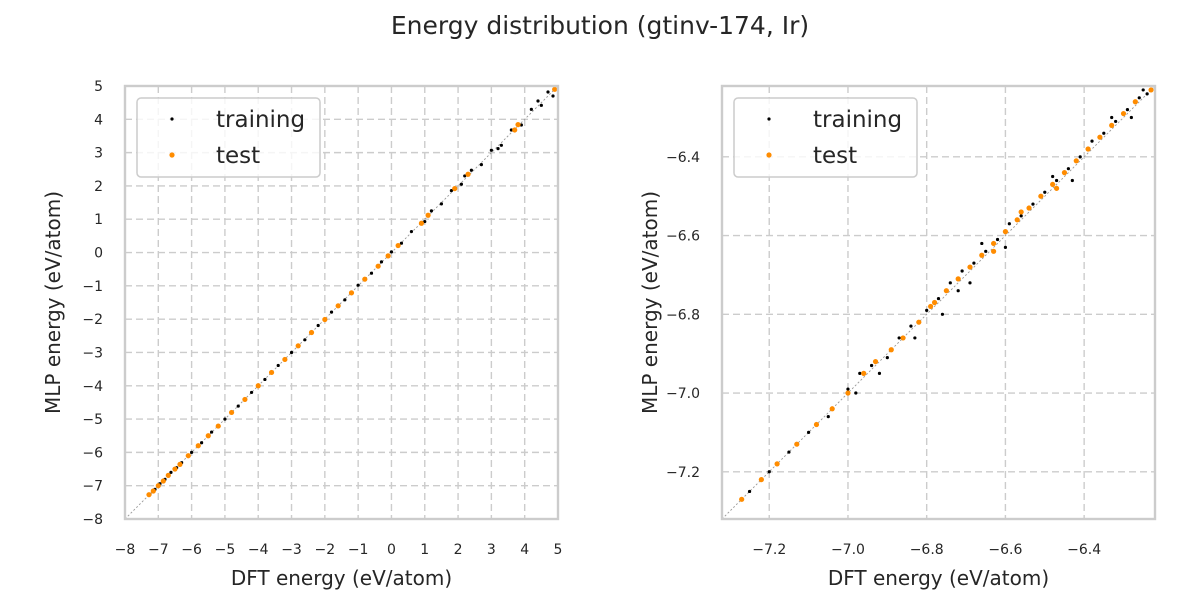 This screenshot has height=600, width=1200. What do you see at coordinates (339, 550) in the screenshot?
I see `left-x-tick-labels: −8 −7 −6 −5 −4 −3 −2 −1 0 1 2 3 4 5` at bounding box center [339, 550].